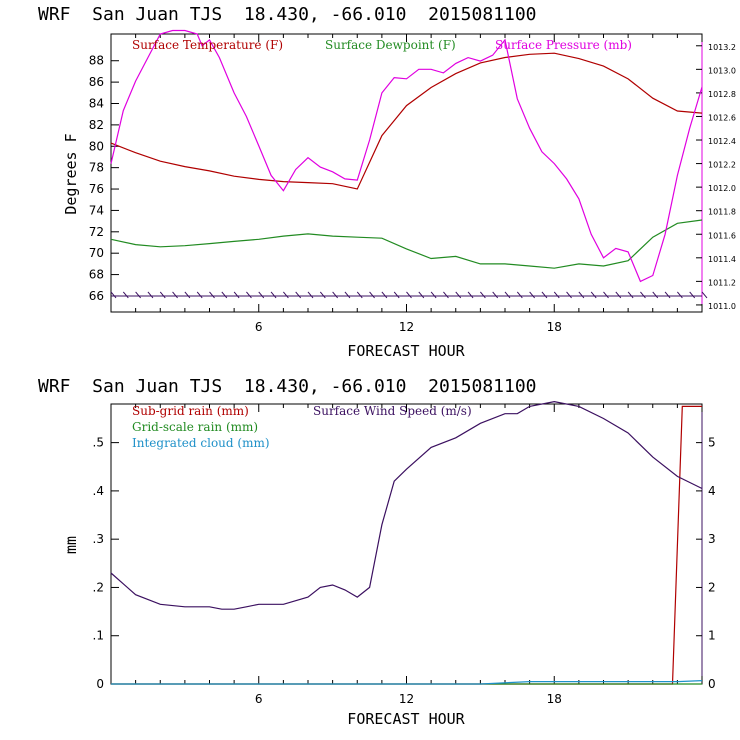  I want to click on y2-tick-label: 1011.6, so click(722, 235).